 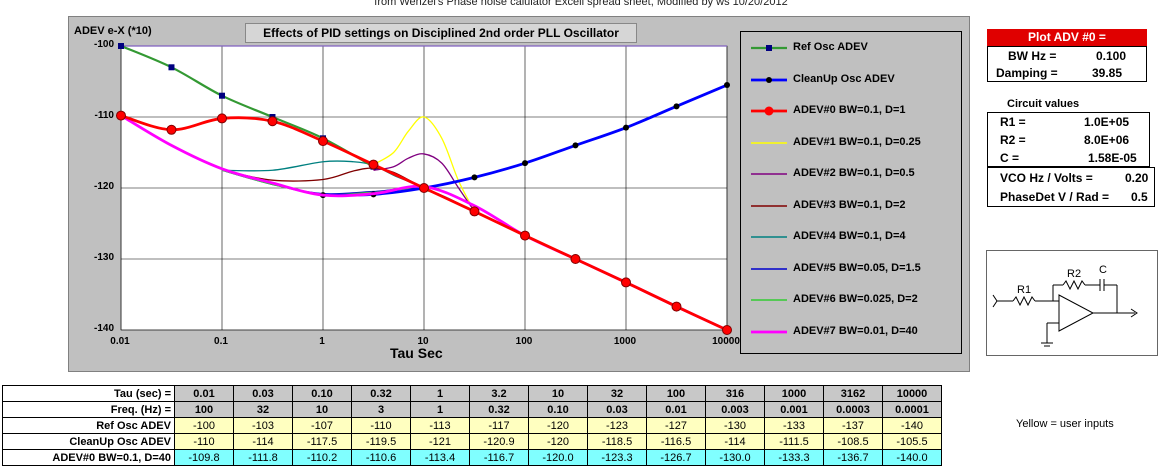 I want to click on table-cell: -133.3, so click(x=794, y=457).